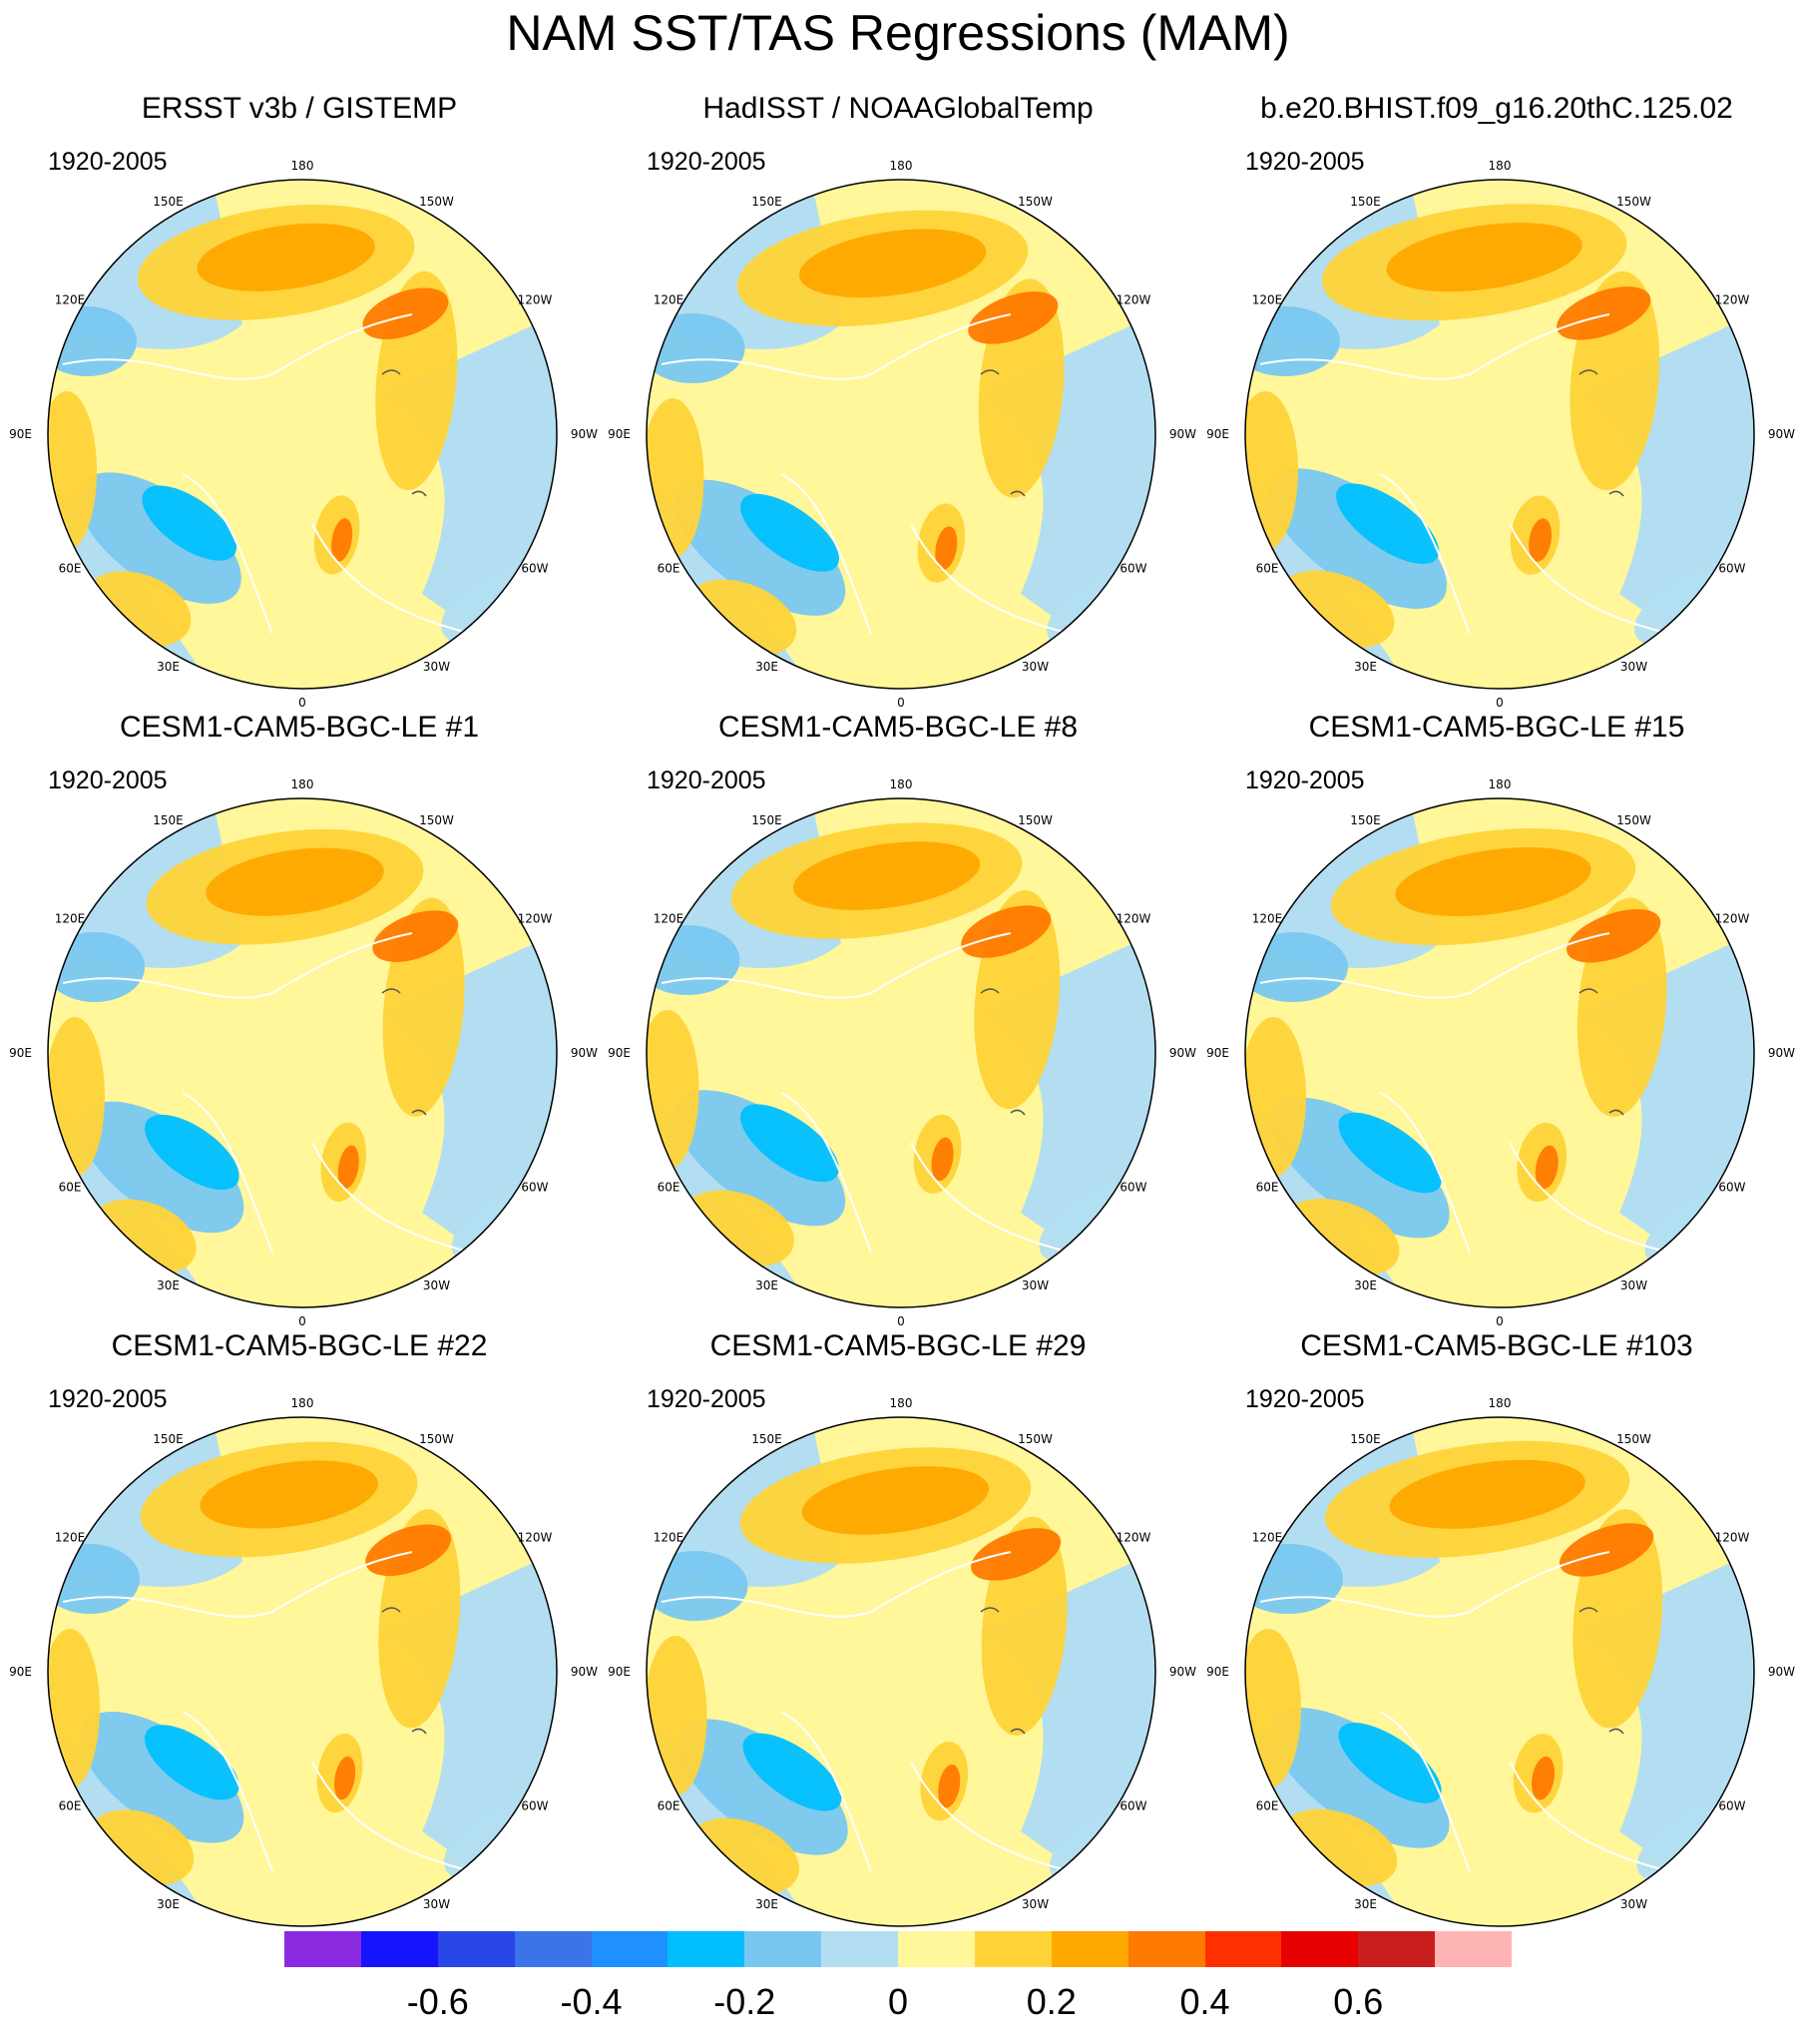  What do you see at coordinates (299, 727) in the screenshot?
I see `panel-title: CESM1-CAM5-BGC-LE #1` at bounding box center [299, 727].